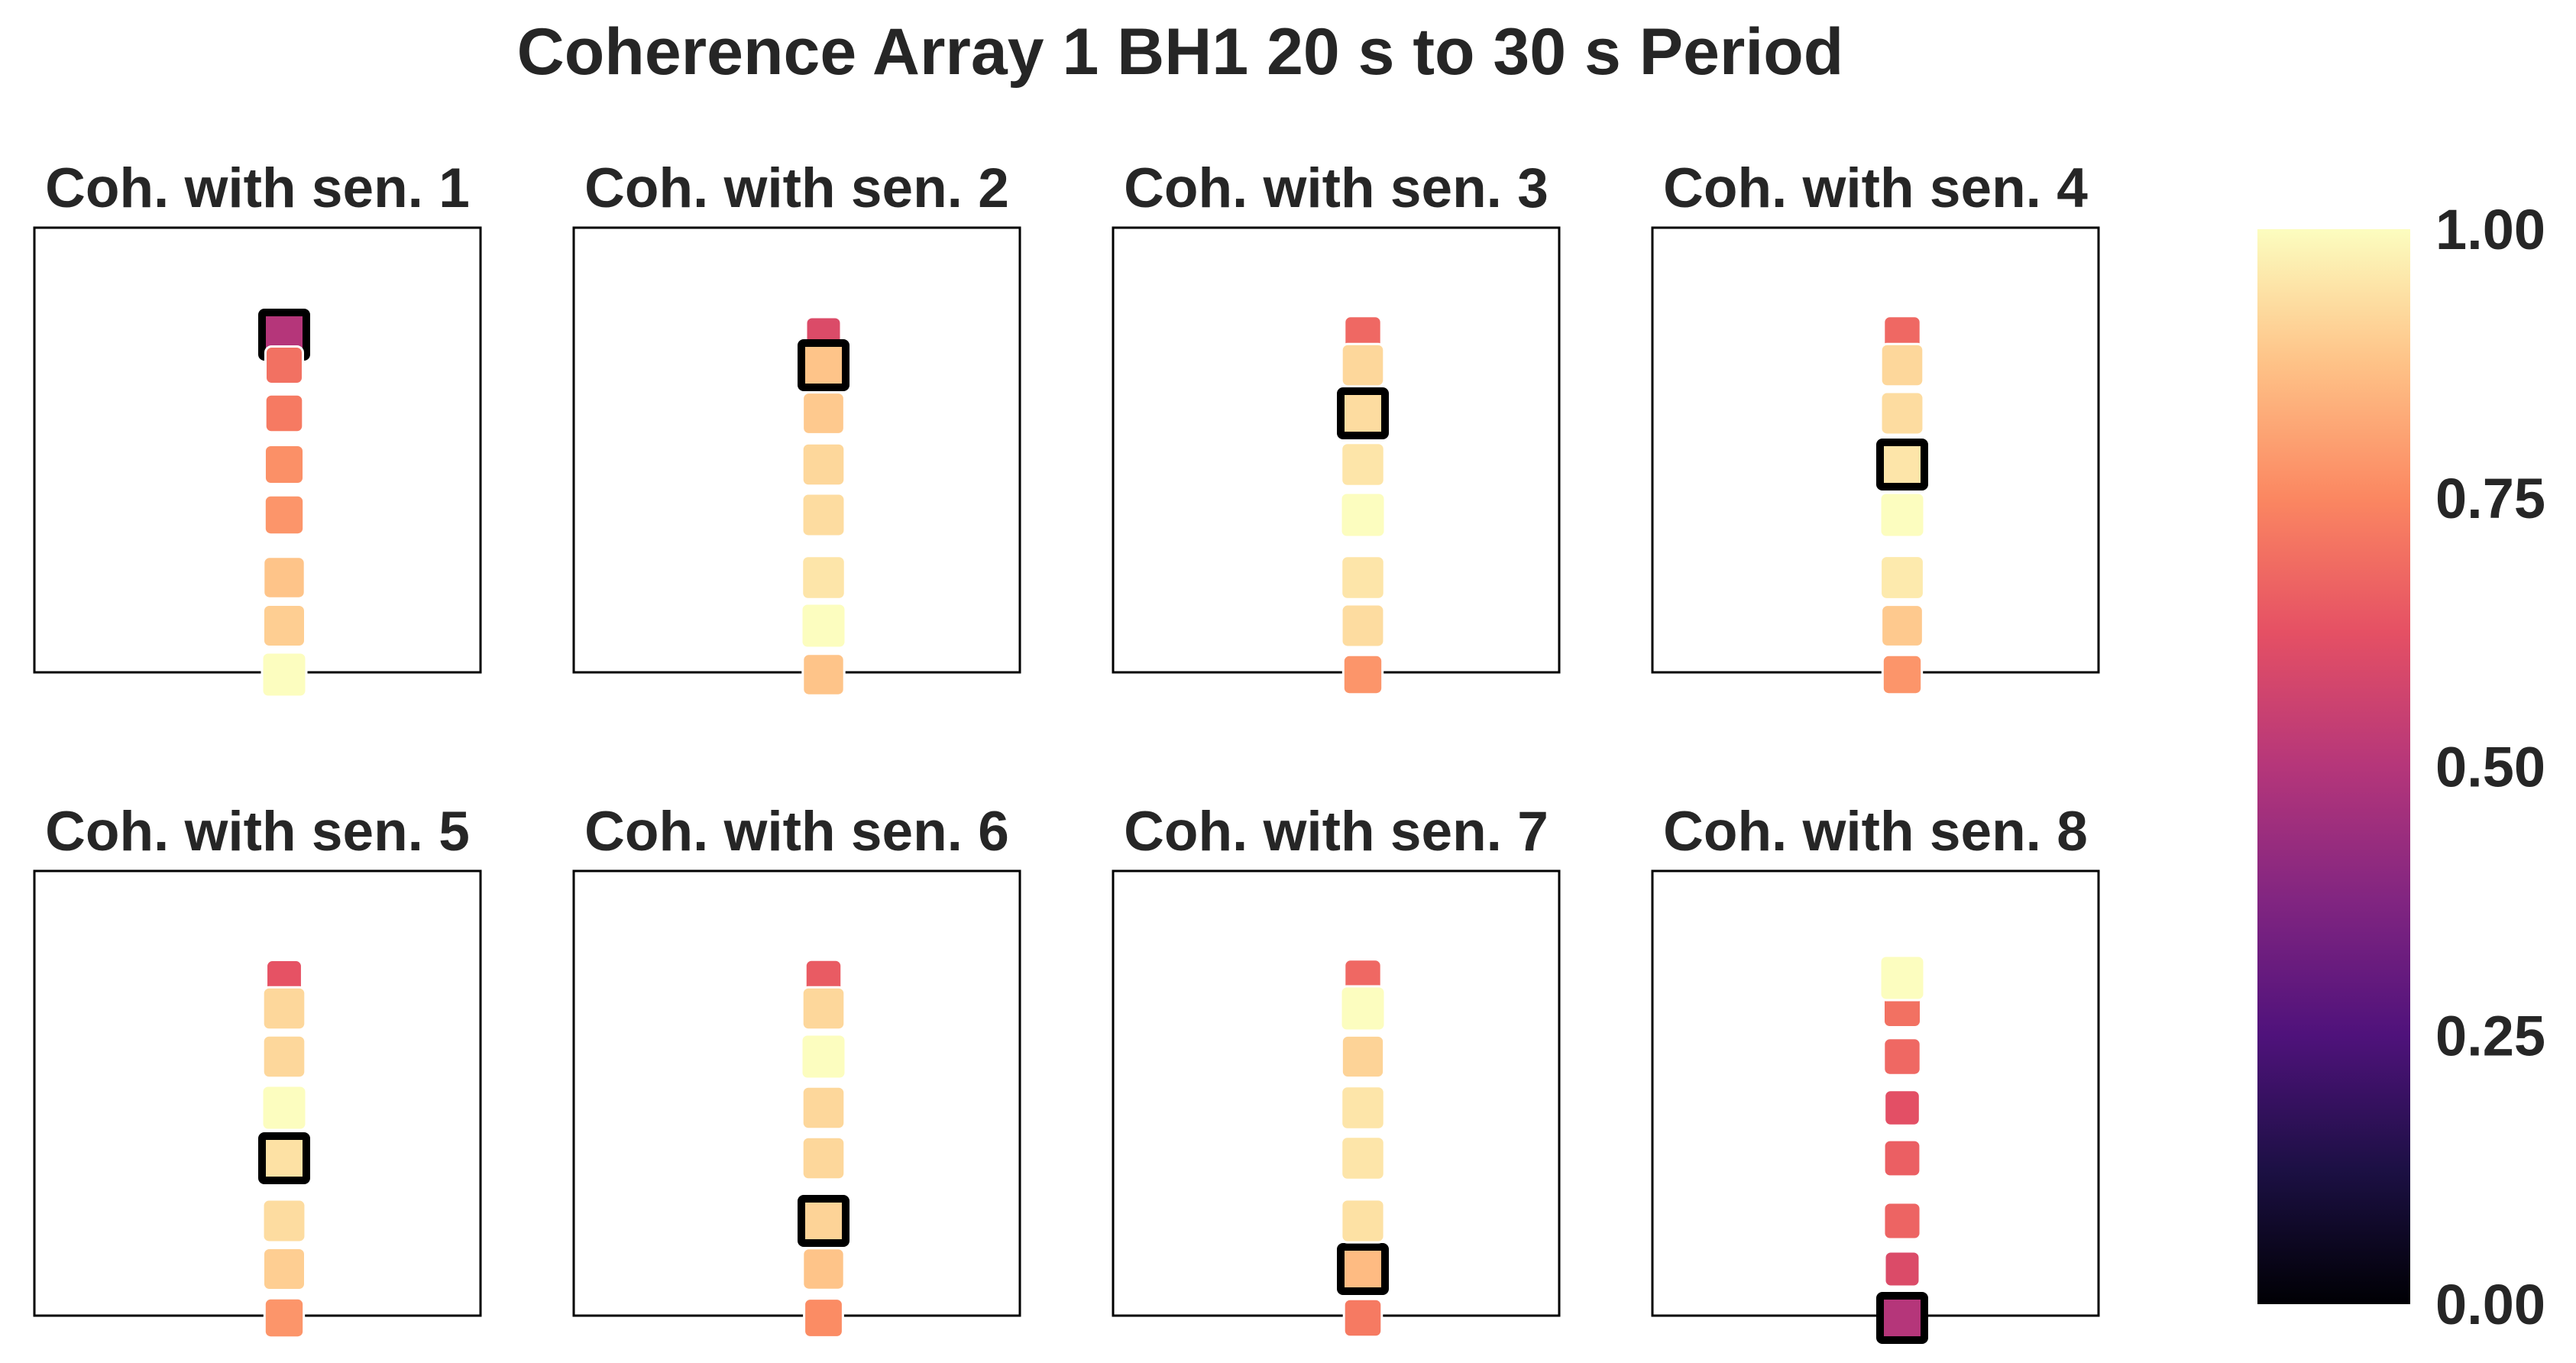 The height and width of the screenshot is (1363, 2576). What do you see at coordinates (796, 188) in the screenshot?
I see `panel-title: Coh. with sen. 2` at bounding box center [796, 188].